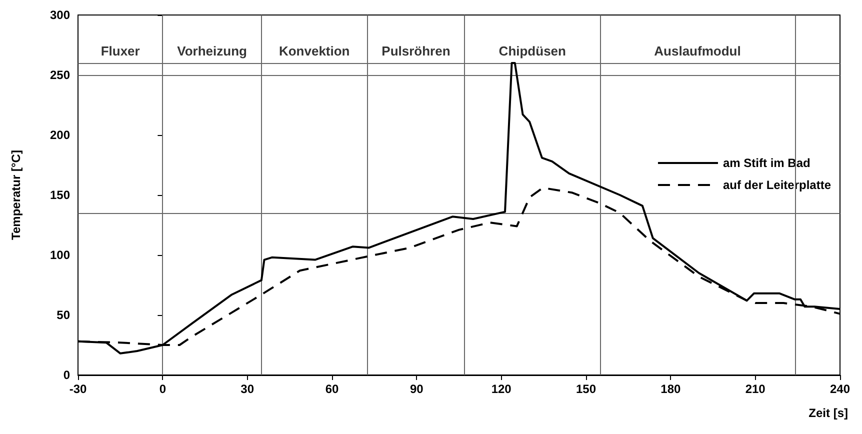 This screenshot has height=434, width=862. What do you see at coordinates (586, 389) in the screenshot?
I see `x-tick-label: 150` at bounding box center [586, 389].